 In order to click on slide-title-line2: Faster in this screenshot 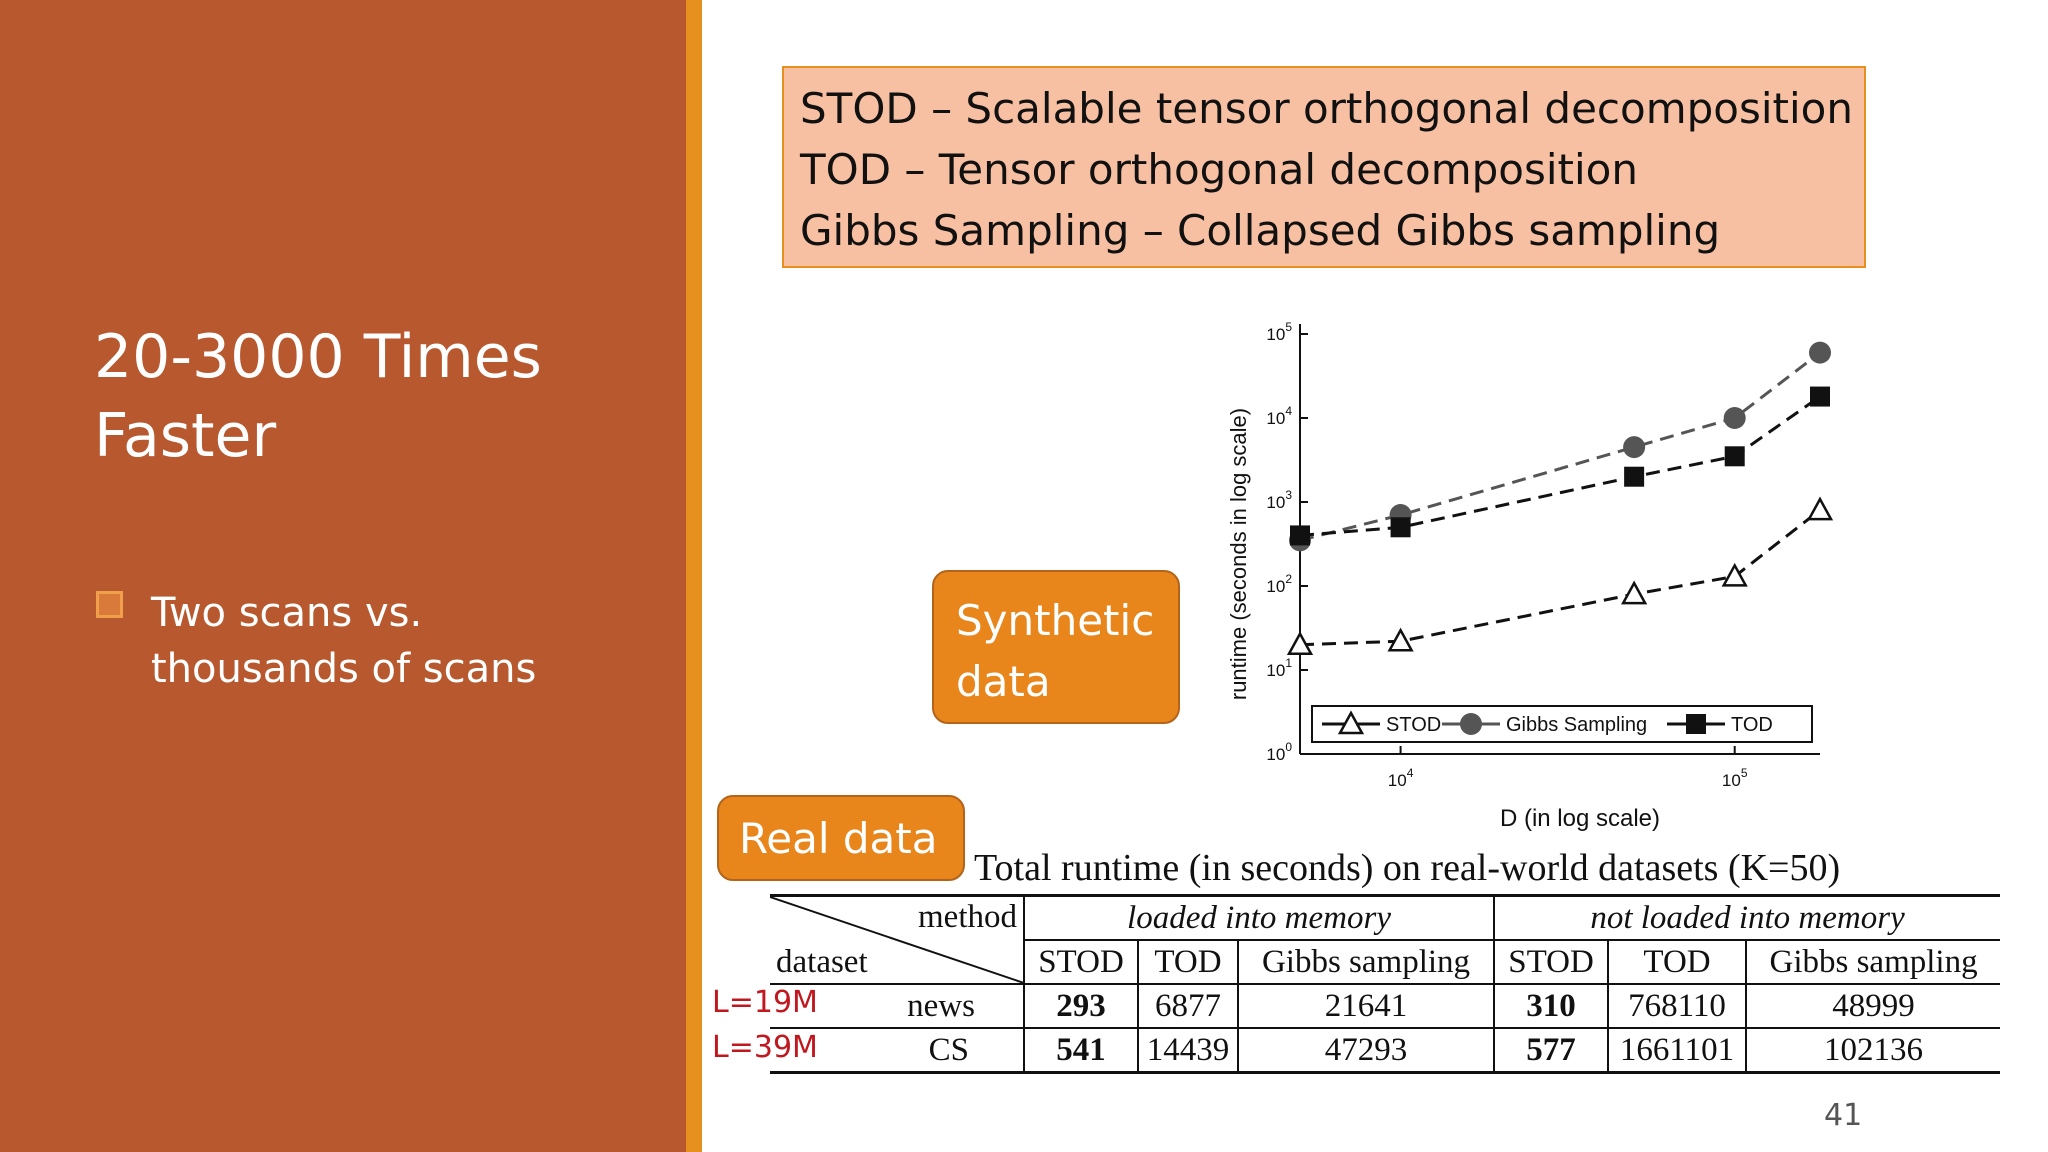, I will do `click(185, 436)`.